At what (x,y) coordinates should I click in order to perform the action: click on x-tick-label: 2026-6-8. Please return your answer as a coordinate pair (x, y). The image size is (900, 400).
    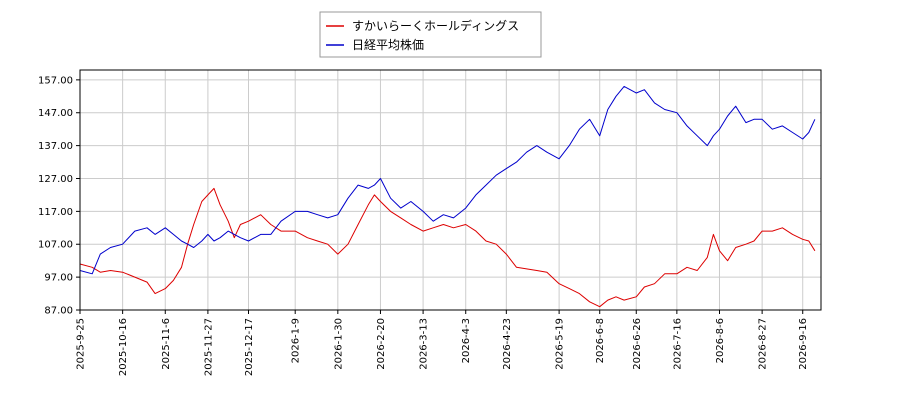
    Looking at the image, I should click on (600, 340).